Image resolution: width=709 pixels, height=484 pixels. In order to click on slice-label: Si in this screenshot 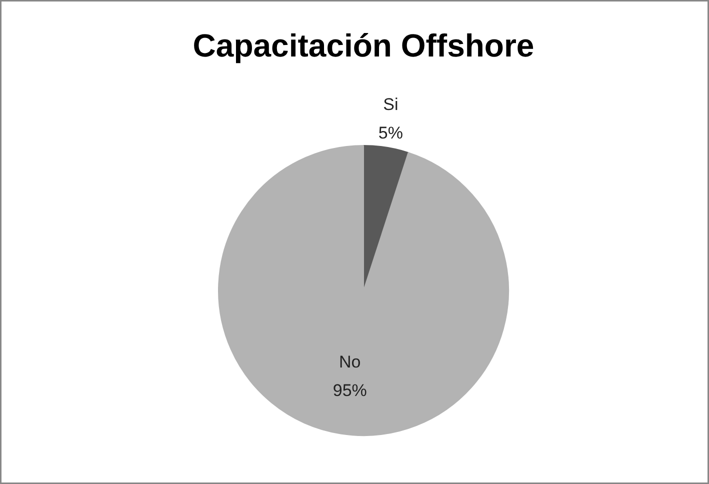, I will do `click(390, 104)`.